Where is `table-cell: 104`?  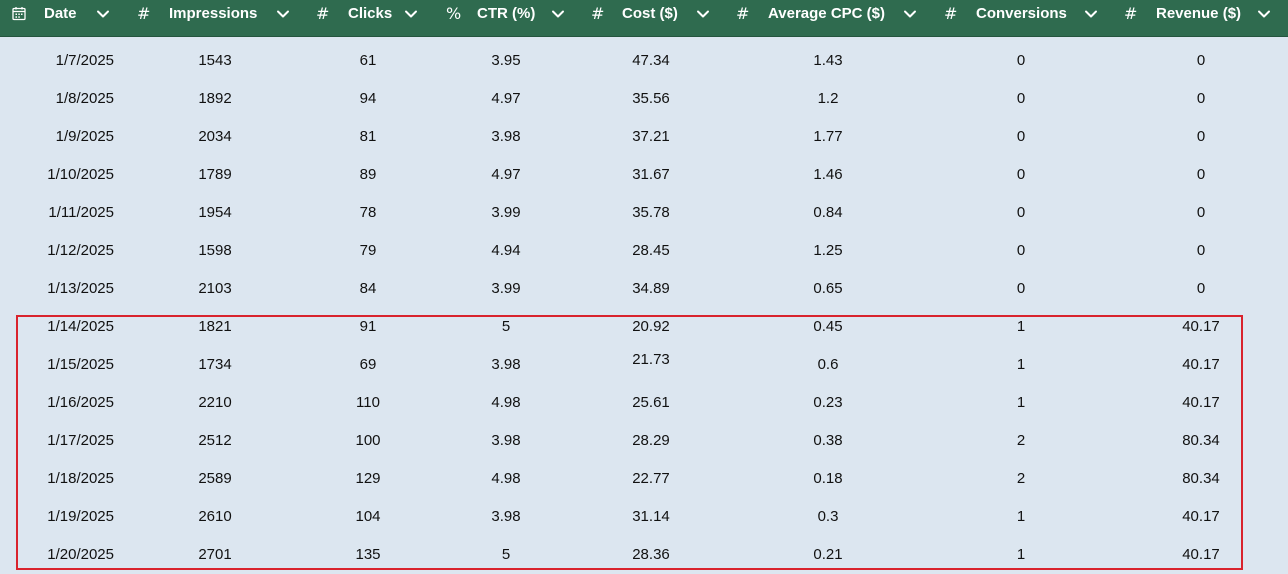
table-cell: 104 is located at coordinates (368, 516).